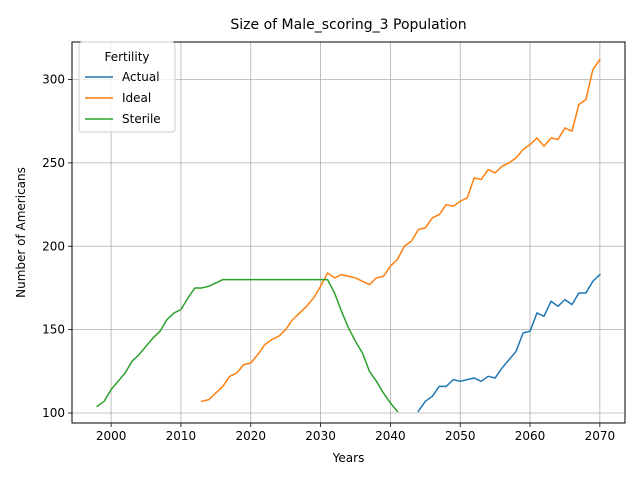  Describe the element at coordinates (355, 433) in the screenshot. I see `x-axis-ticks: 2000 2010 2020 2030 2040 2050 2060 2070` at that location.